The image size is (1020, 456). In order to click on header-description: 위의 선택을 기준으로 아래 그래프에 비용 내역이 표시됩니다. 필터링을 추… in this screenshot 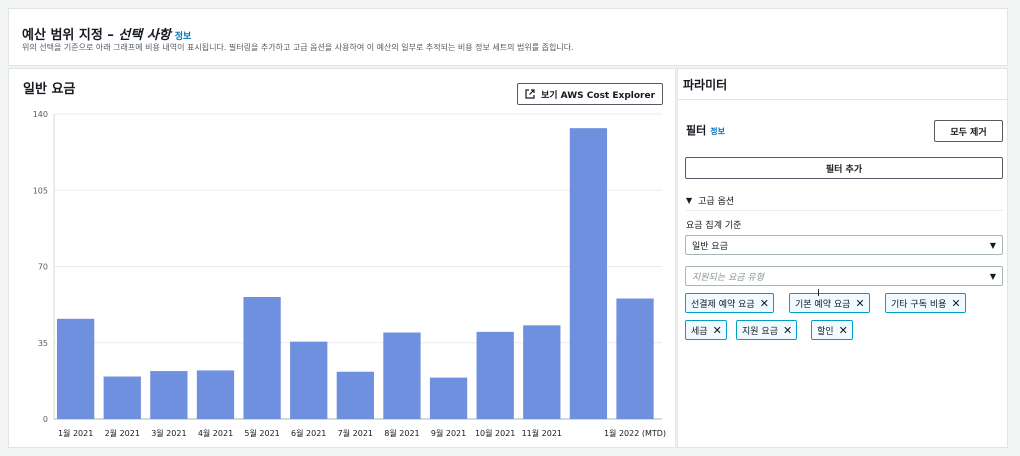, I will do `click(298, 47)`.